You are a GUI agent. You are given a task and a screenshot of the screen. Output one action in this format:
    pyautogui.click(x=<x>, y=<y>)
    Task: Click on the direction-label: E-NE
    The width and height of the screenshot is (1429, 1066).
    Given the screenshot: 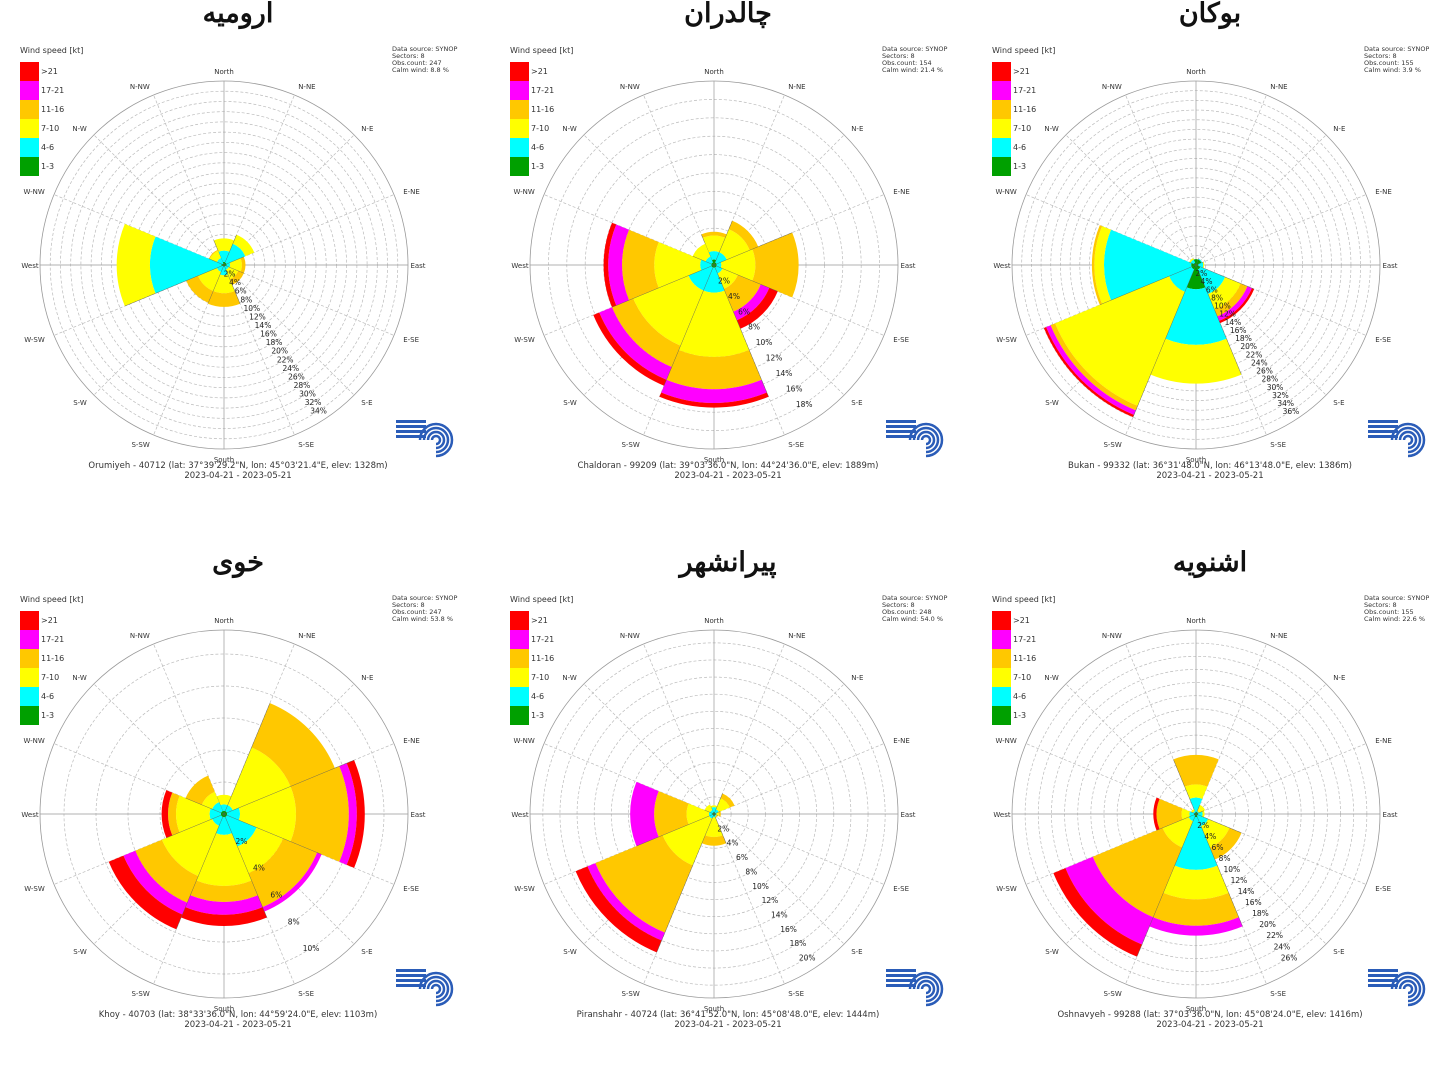 What is the action you would take?
    pyautogui.click(x=901, y=192)
    